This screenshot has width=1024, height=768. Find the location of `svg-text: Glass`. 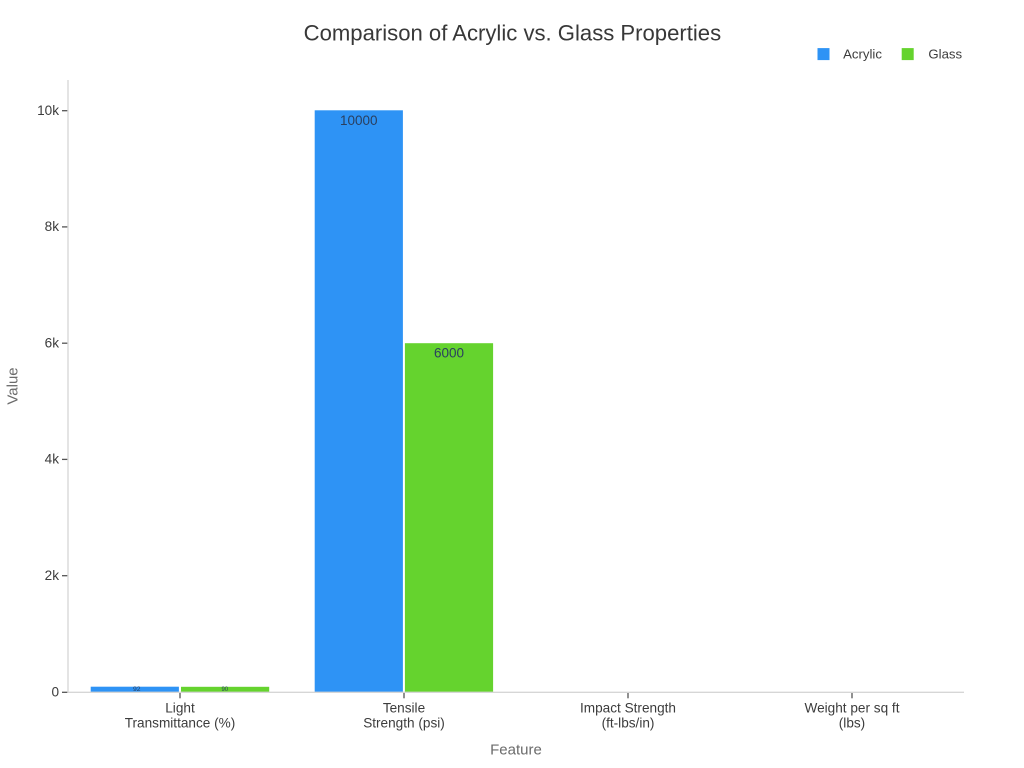

svg-text: Glass is located at coordinates (945, 53).